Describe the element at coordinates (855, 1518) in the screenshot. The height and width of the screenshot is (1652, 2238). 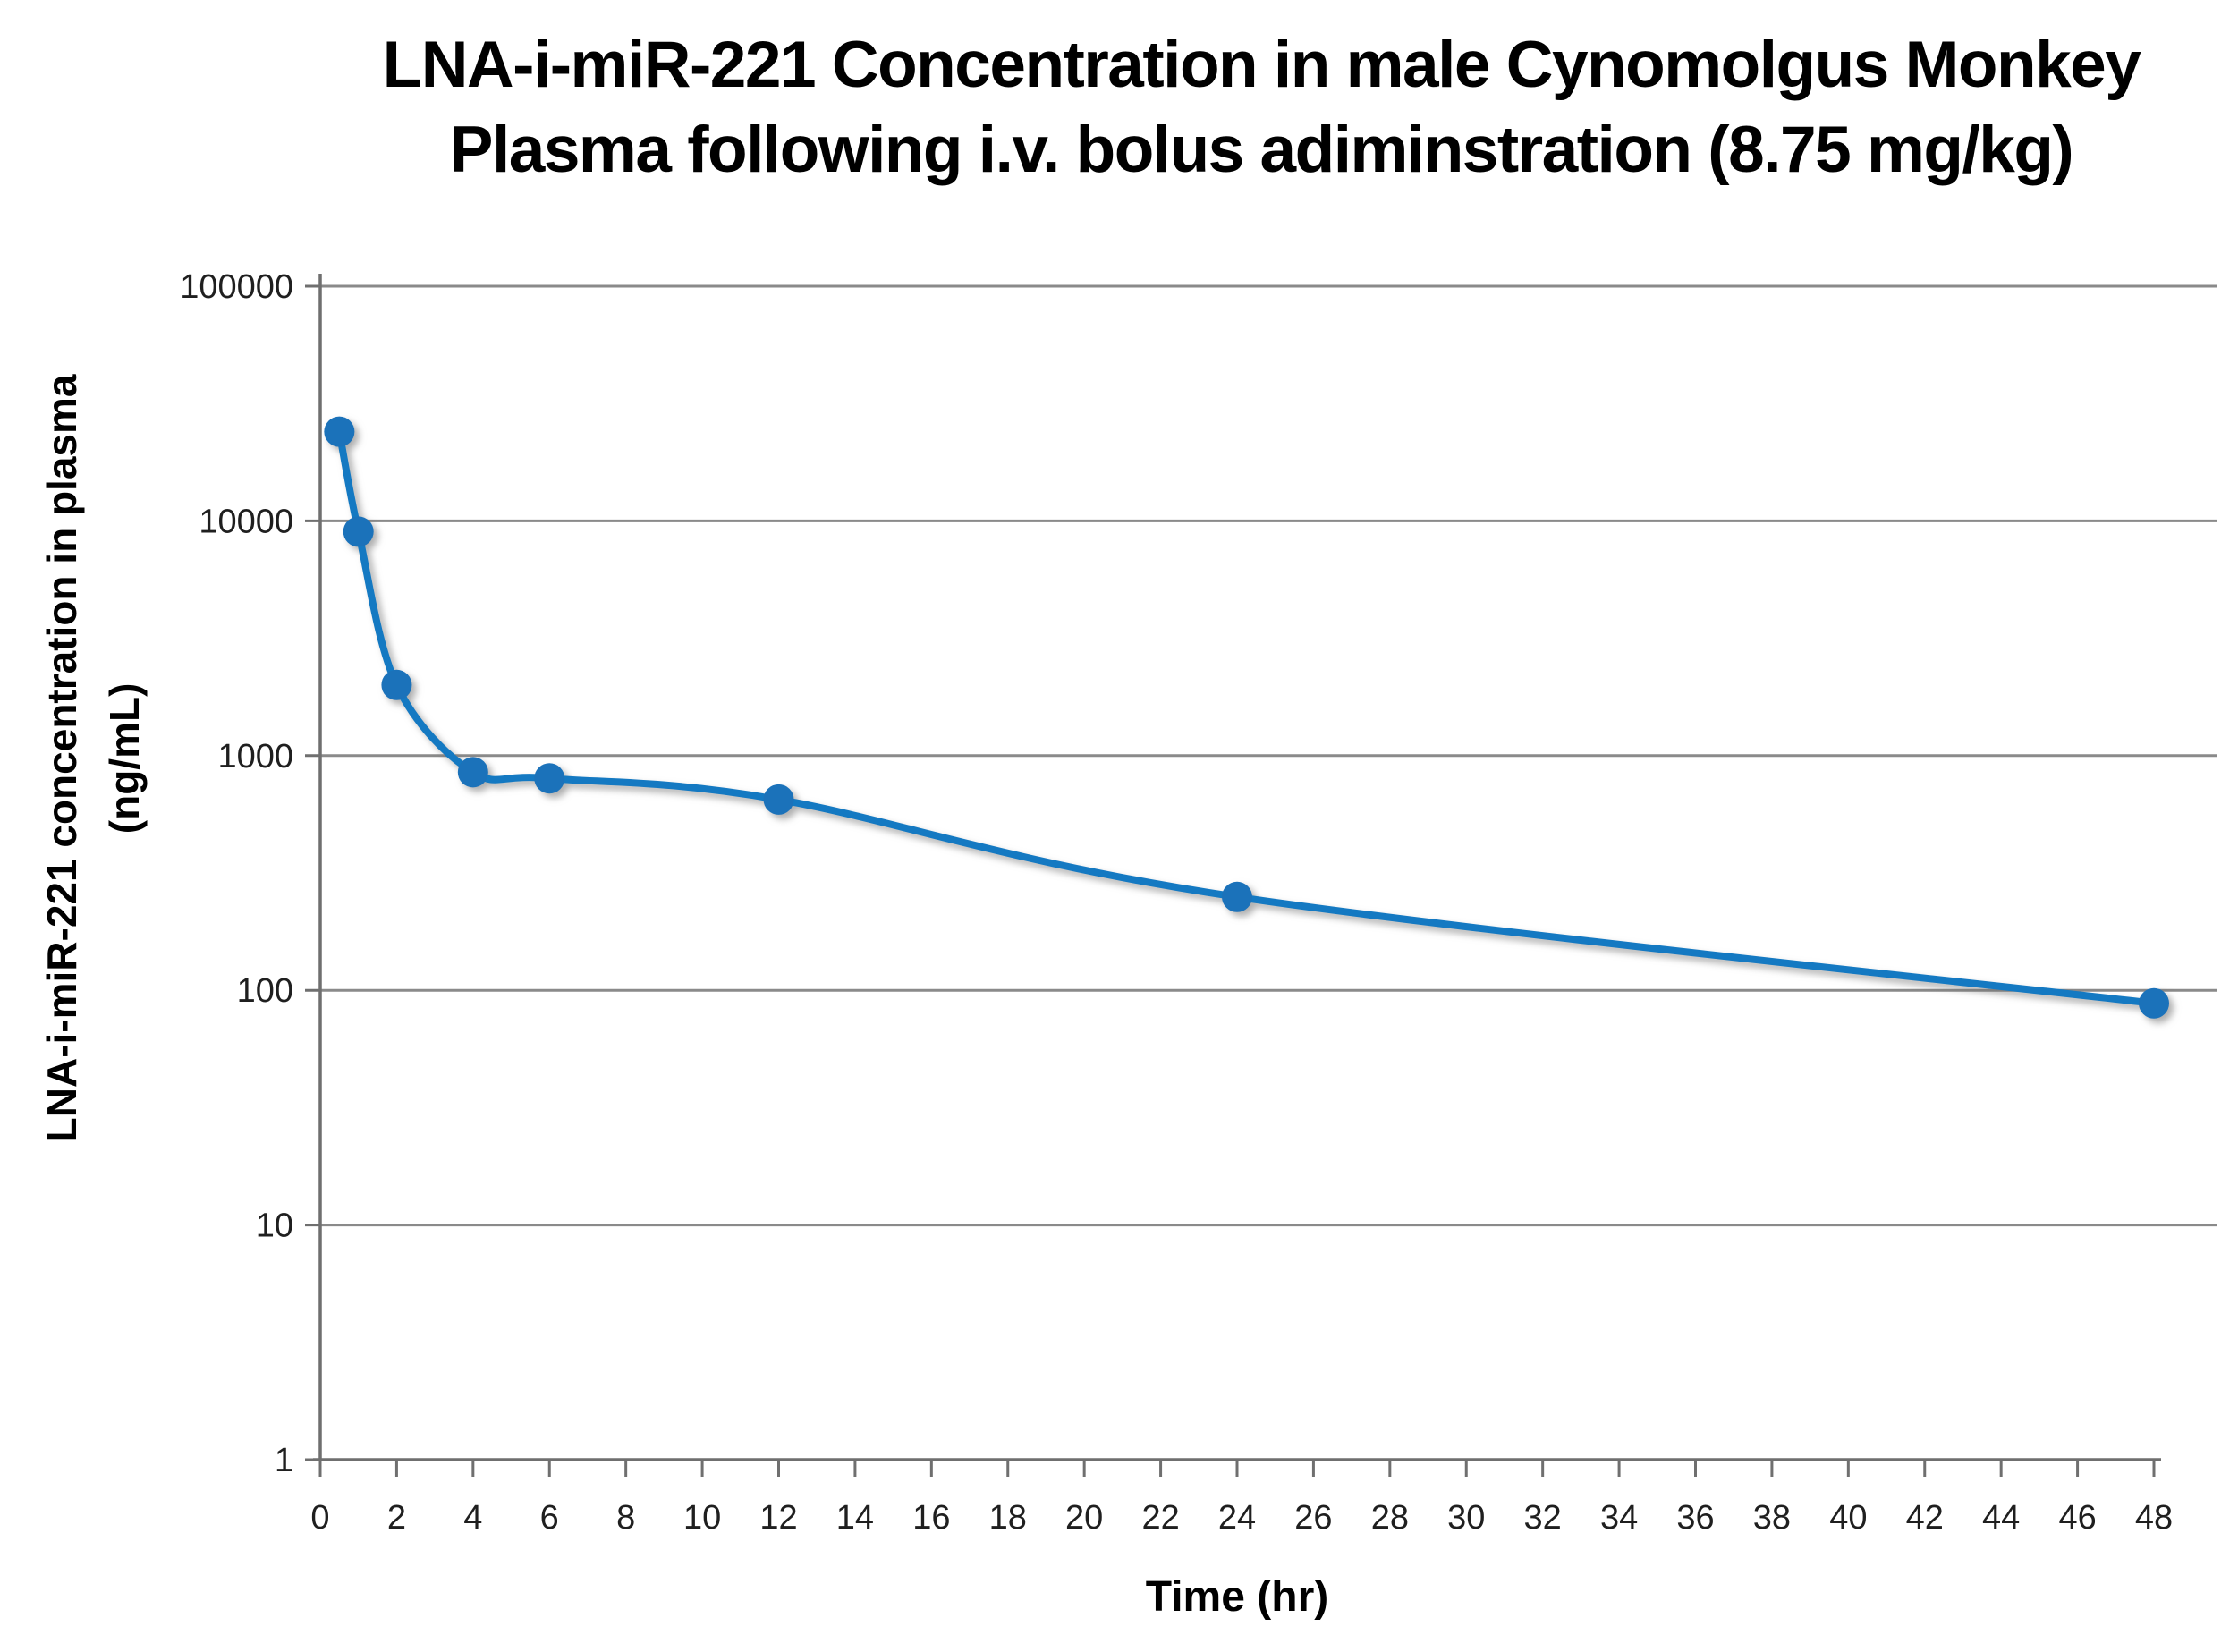
I see `x-tick-label: 14` at that location.